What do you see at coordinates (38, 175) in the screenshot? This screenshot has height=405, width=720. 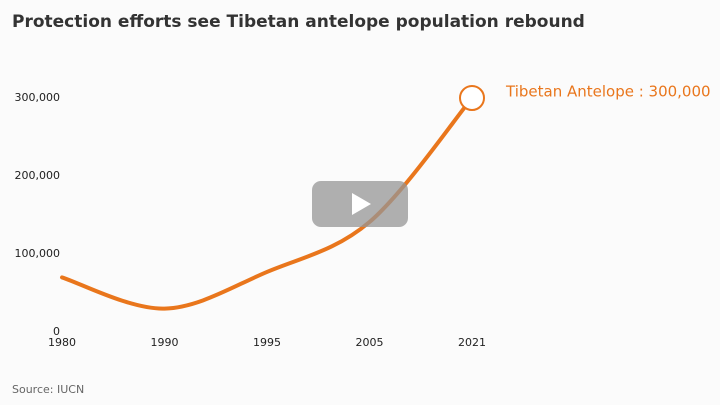 I see `y-tick-label: 200,000` at bounding box center [38, 175].